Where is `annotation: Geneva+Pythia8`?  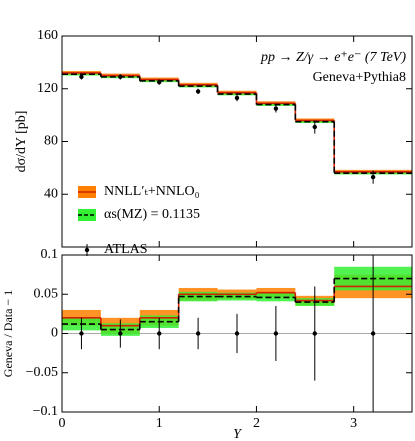
annotation: Geneva+Pythia8 is located at coordinates (359, 77).